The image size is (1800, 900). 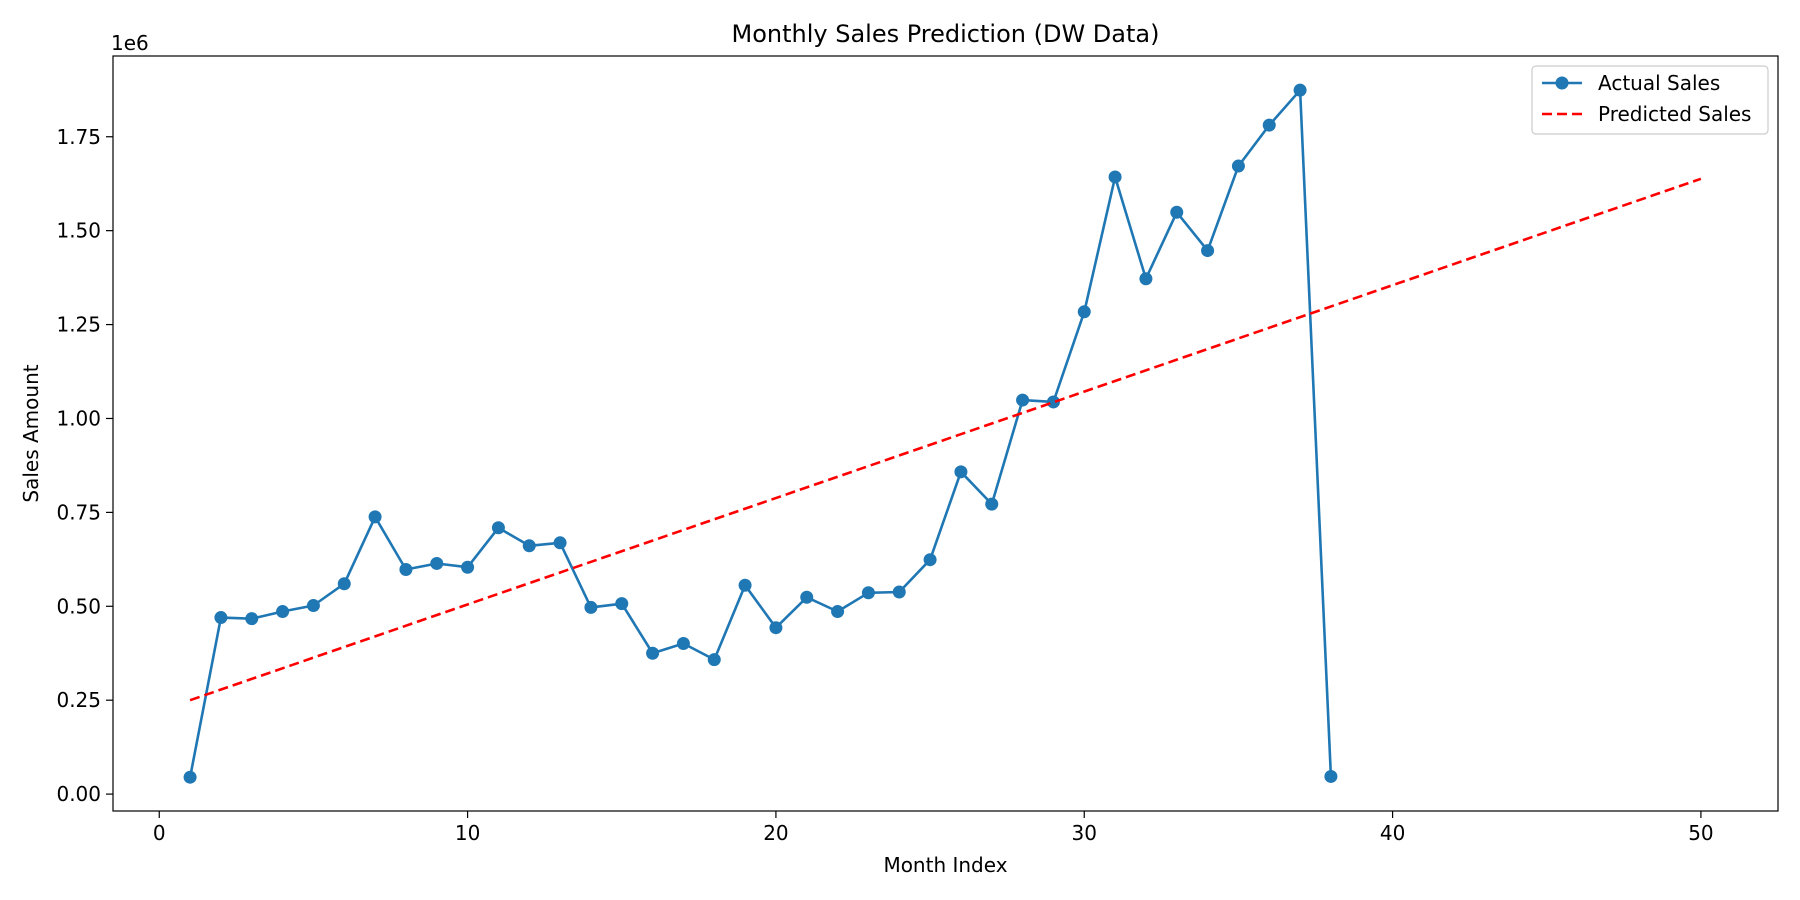 I want to click on x-tick-label: 50, so click(x=1700, y=833).